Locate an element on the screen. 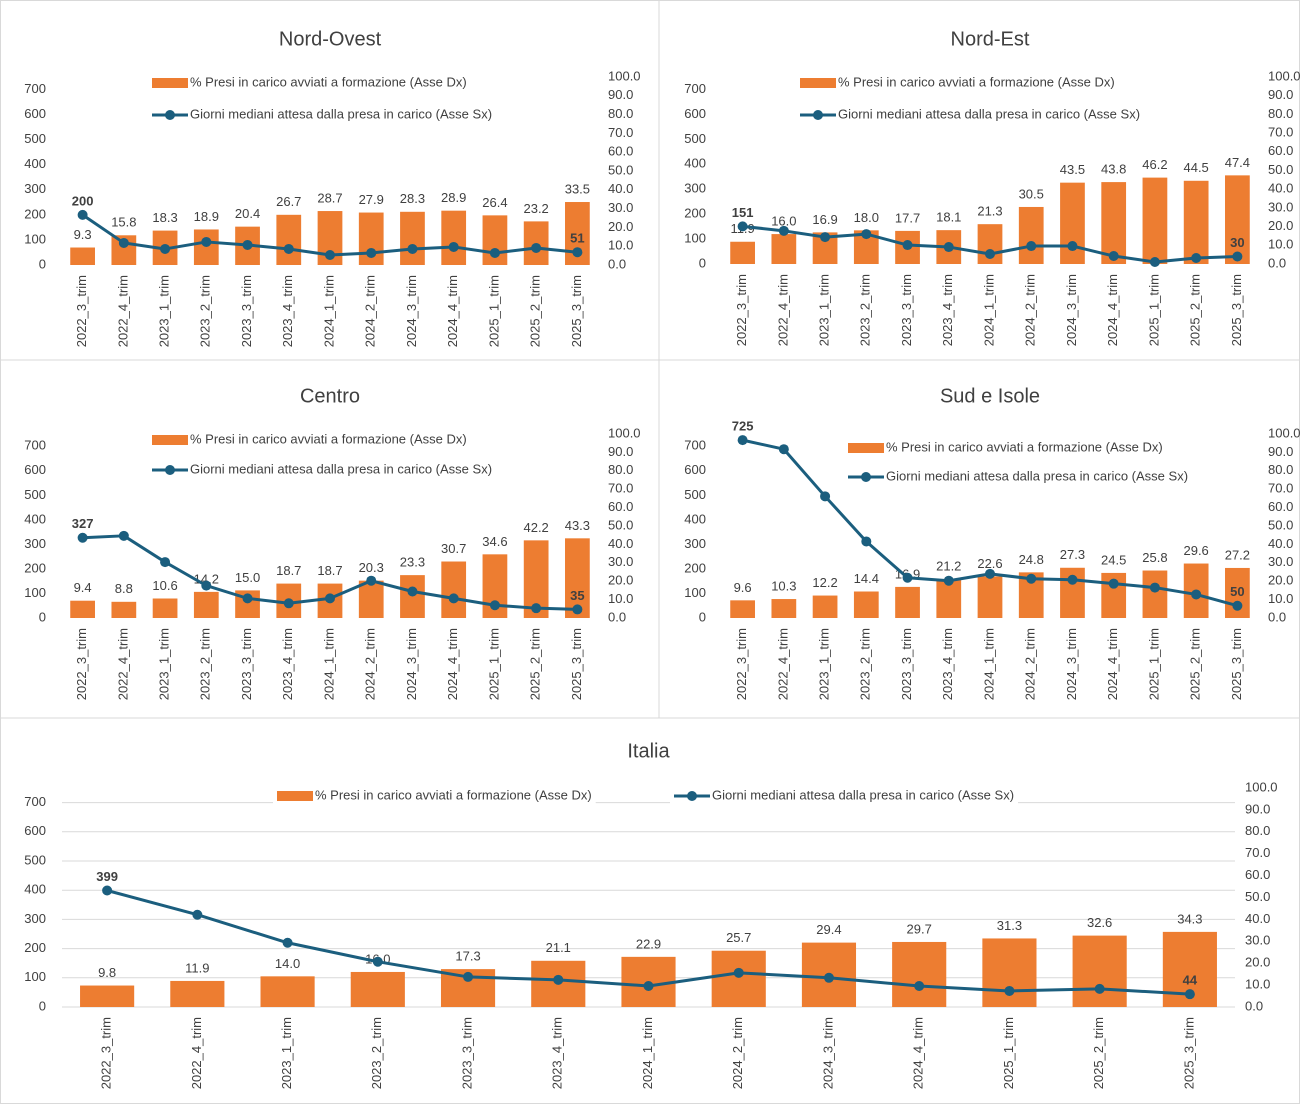 The width and height of the screenshot is (1300, 1104). y2-tick-label: 70.0 is located at coordinates (620, 488).